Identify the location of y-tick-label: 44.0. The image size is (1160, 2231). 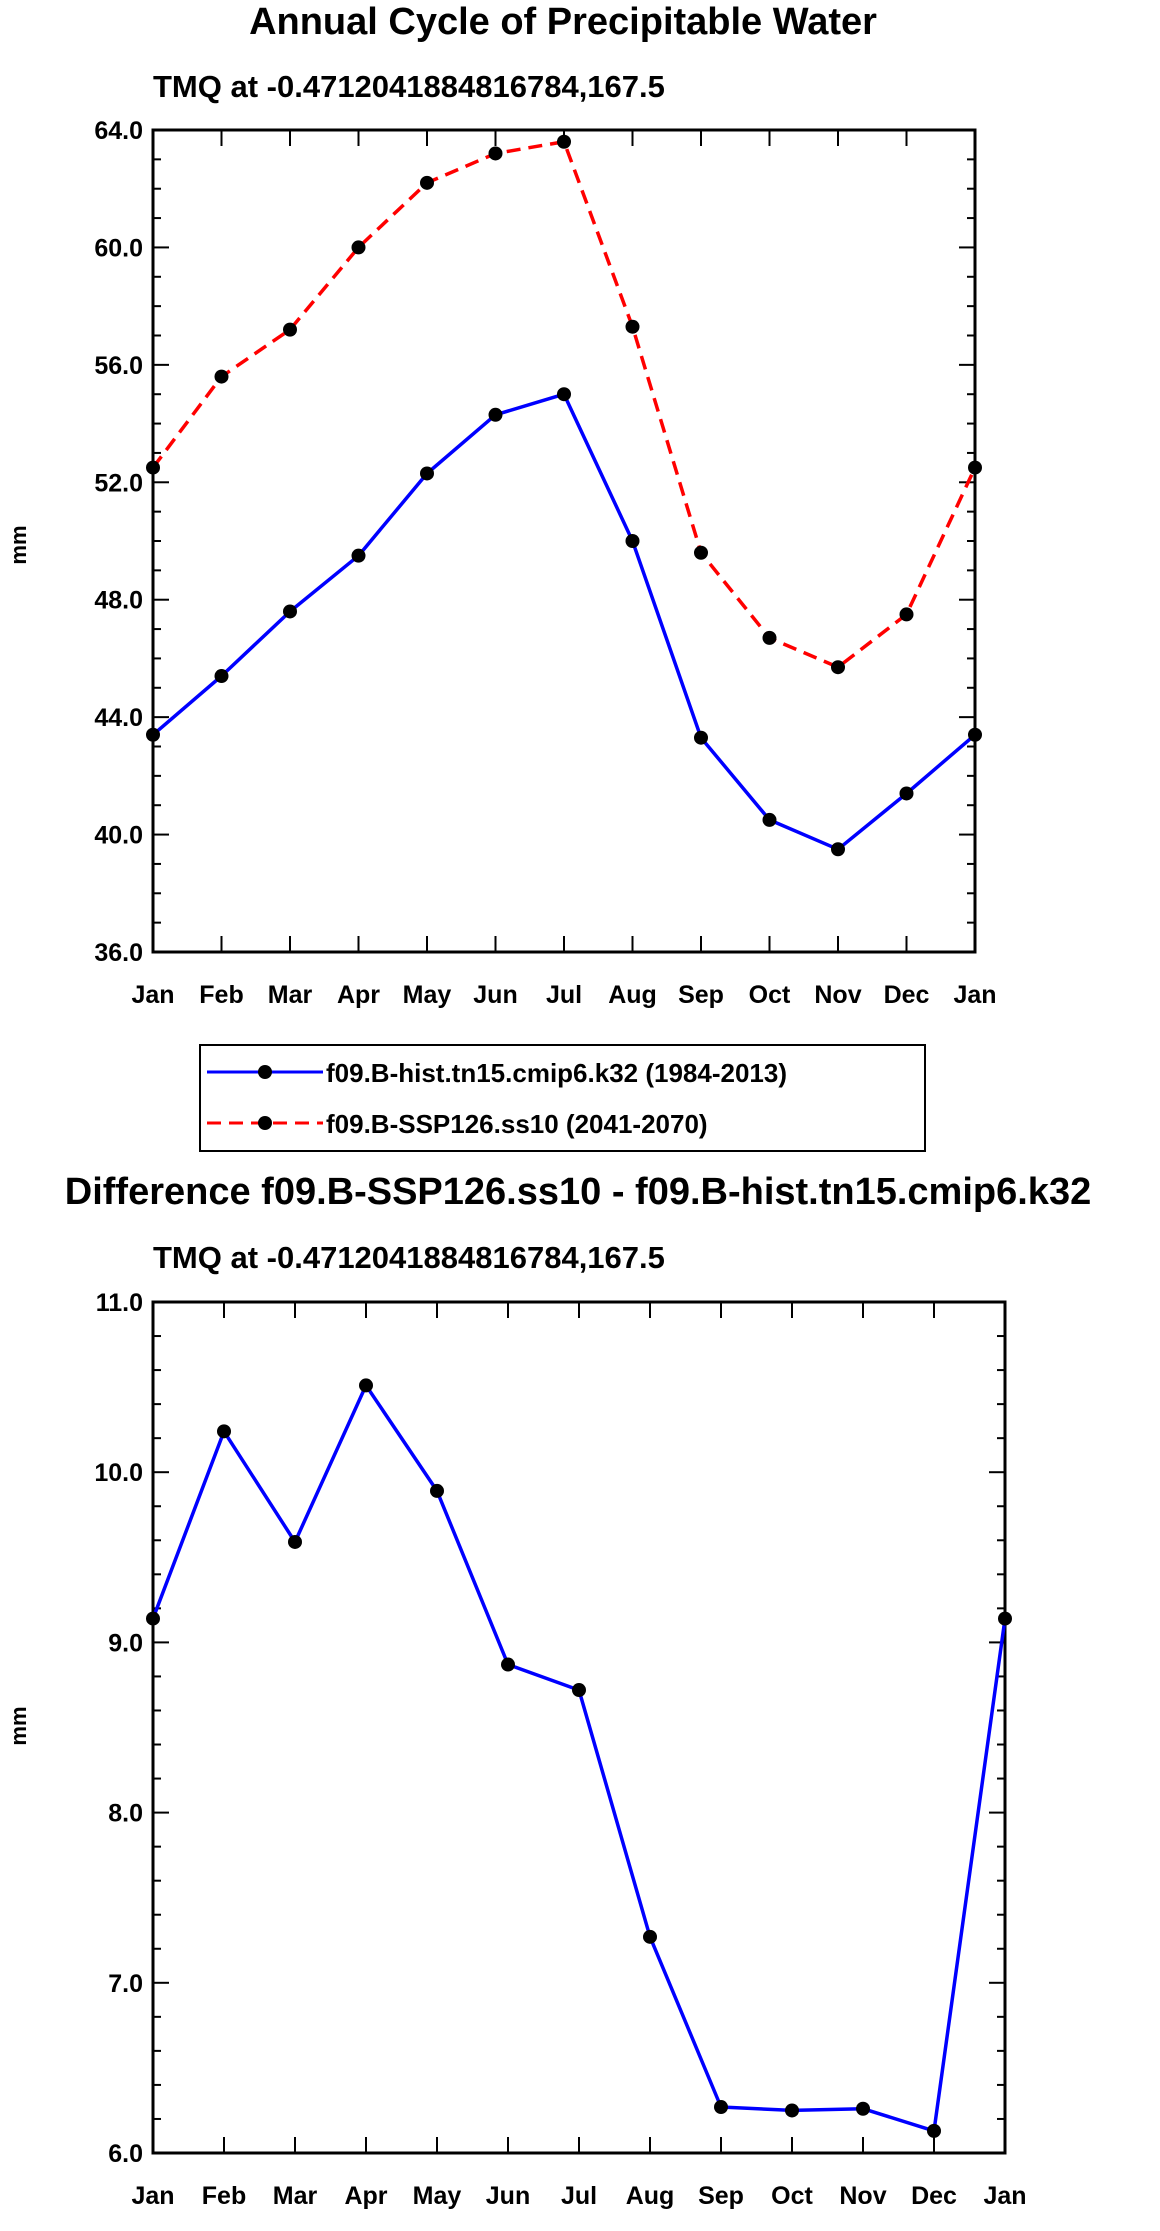
(118, 718).